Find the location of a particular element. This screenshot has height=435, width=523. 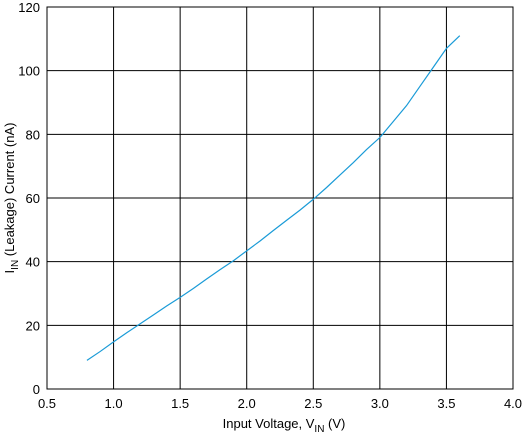

x-tick-label: 0.5 is located at coordinates (47, 403).